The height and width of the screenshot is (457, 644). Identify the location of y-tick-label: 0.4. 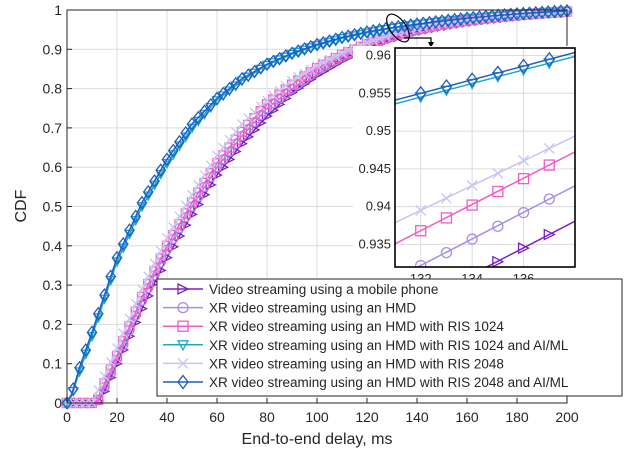
(53, 246).